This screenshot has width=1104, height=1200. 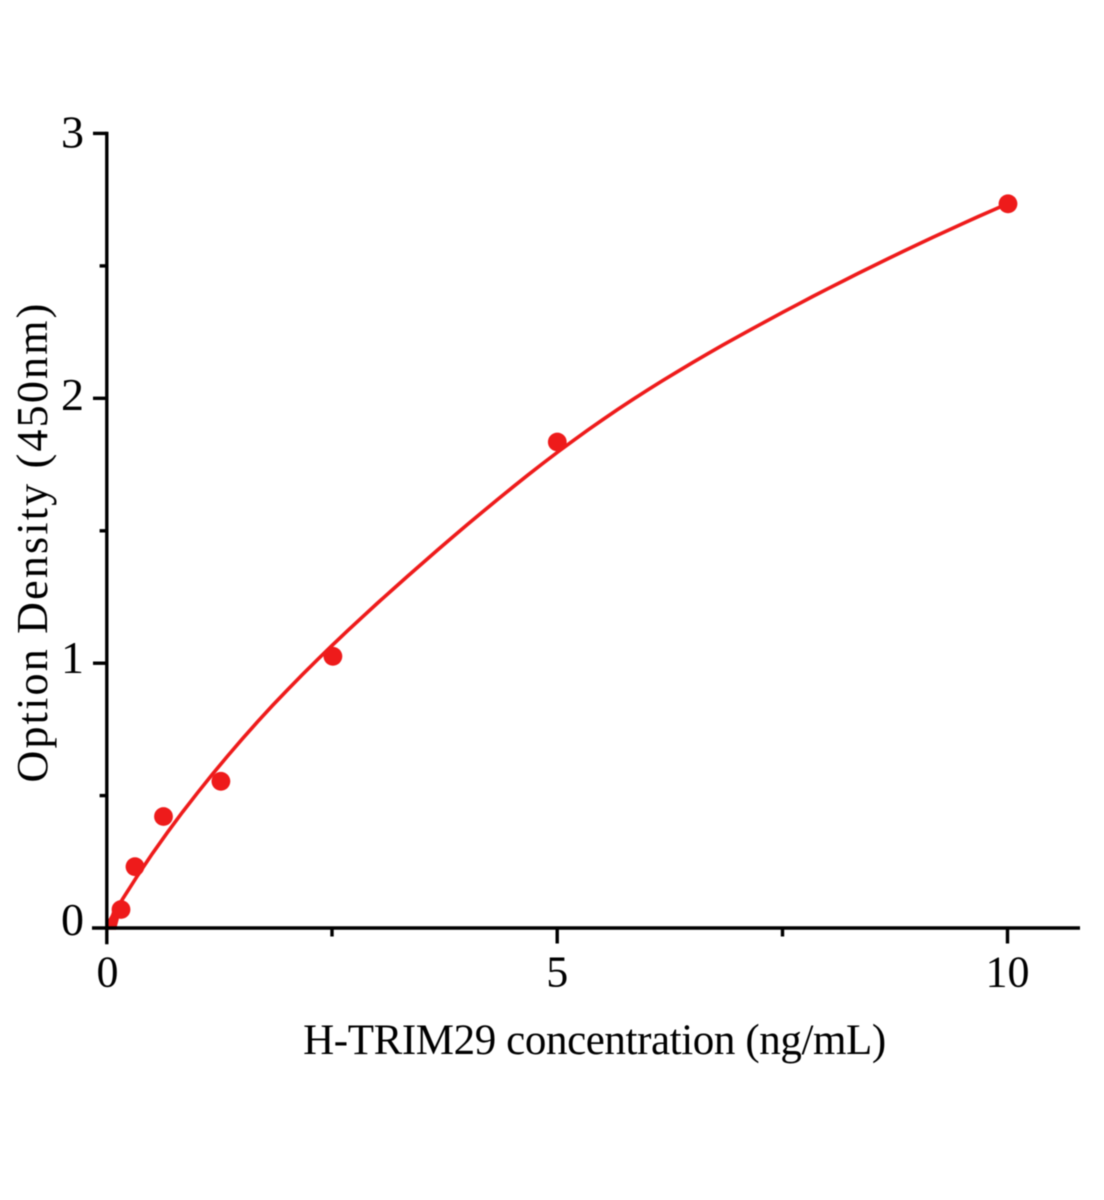 What do you see at coordinates (32, 541) in the screenshot?
I see `svg-text: Option Density (450nm)` at bounding box center [32, 541].